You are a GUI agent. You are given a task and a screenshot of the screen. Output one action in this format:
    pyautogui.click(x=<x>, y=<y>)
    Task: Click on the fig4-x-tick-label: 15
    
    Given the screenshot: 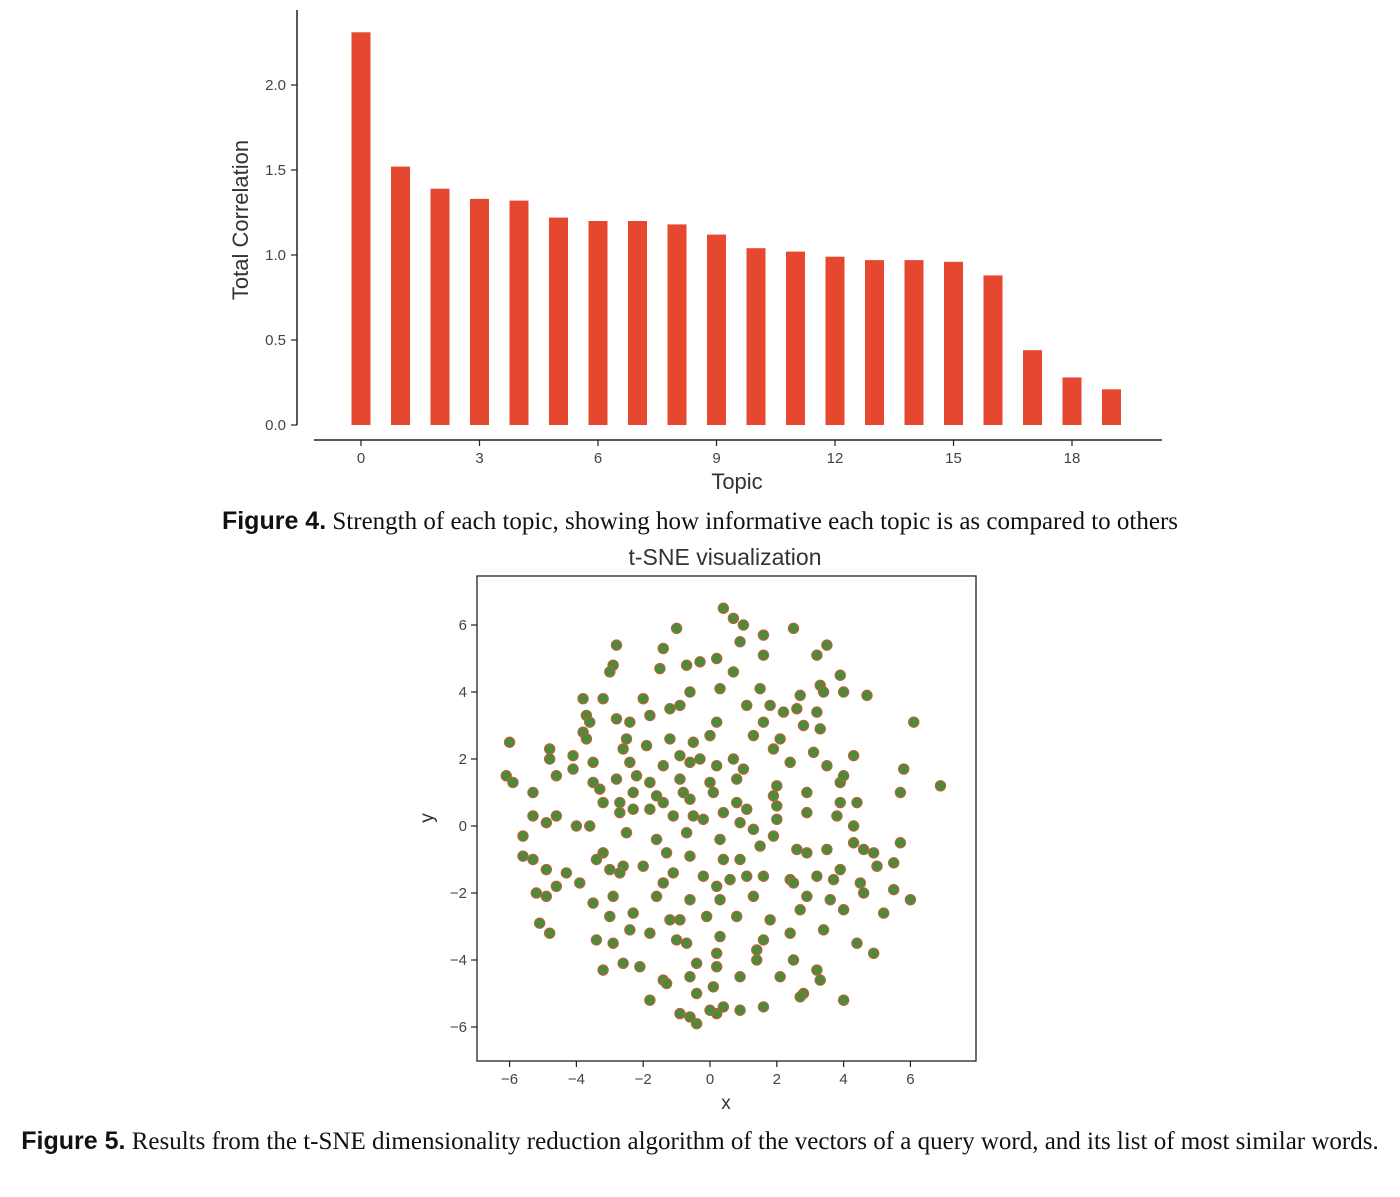 What is the action you would take?
    pyautogui.click(x=953, y=458)
    